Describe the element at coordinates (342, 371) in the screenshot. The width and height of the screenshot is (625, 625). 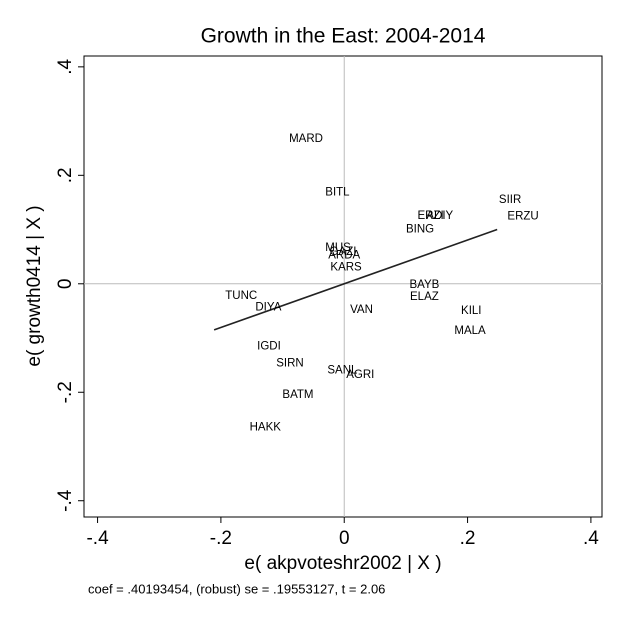
I see `point-label: SANL` at that location.